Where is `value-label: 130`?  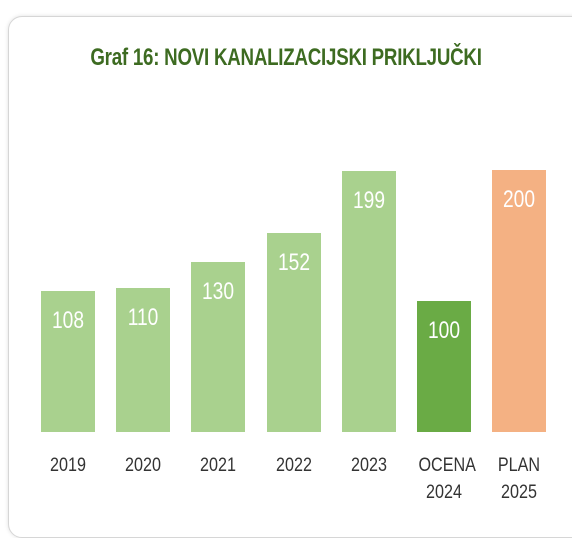
value-label: 130 is located at coordinates (218, 291).